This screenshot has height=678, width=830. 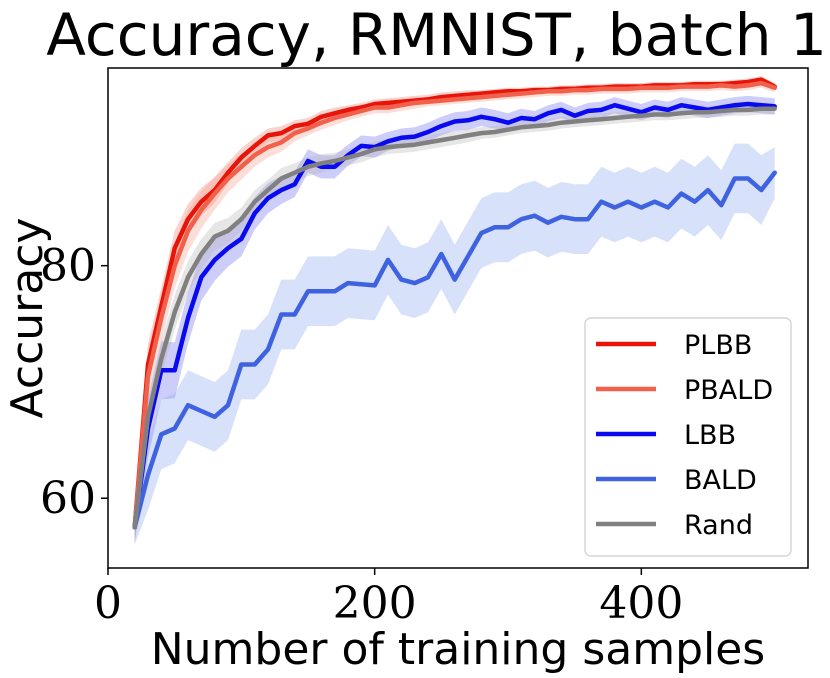 I want to click on x-tick-label: 0, so click(x=108, y=603).